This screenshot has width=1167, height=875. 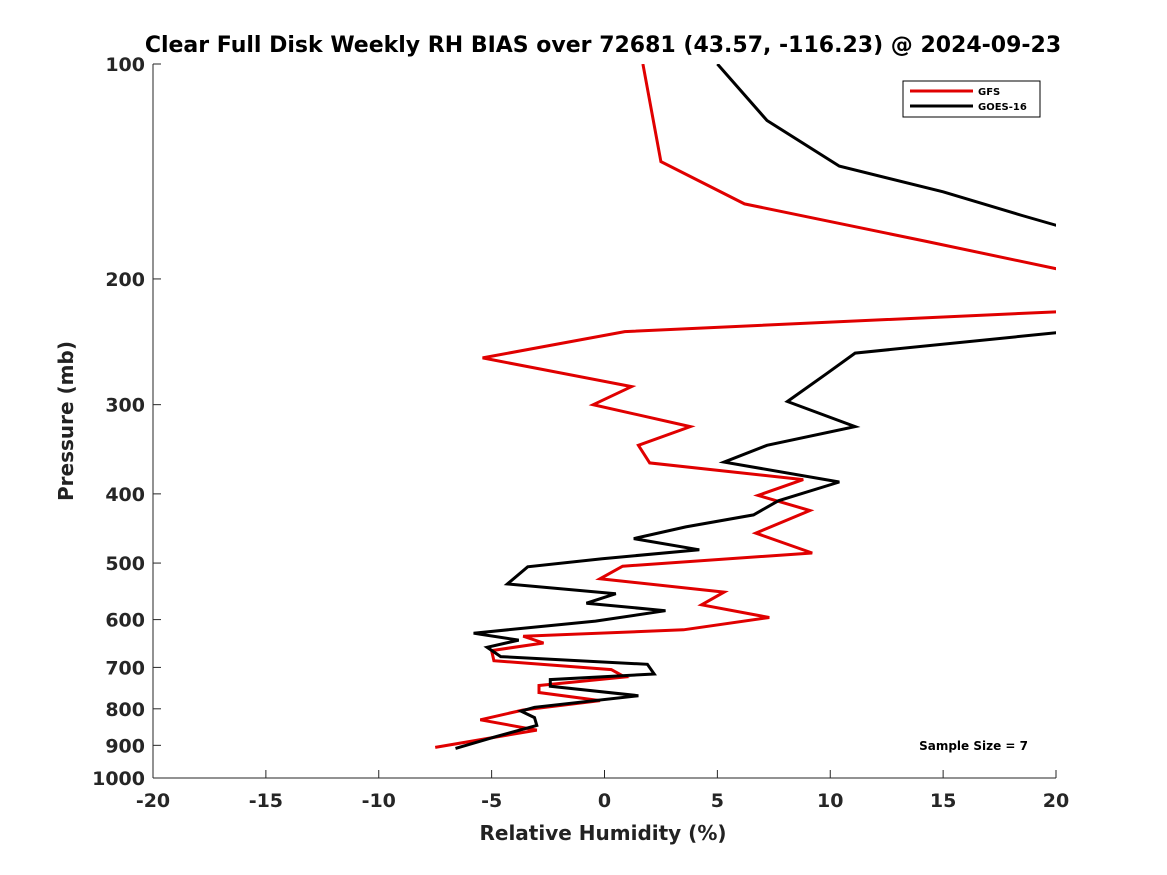 I want to click on legend-label-goes16: GOES-16, so click(x=1002, y=107).